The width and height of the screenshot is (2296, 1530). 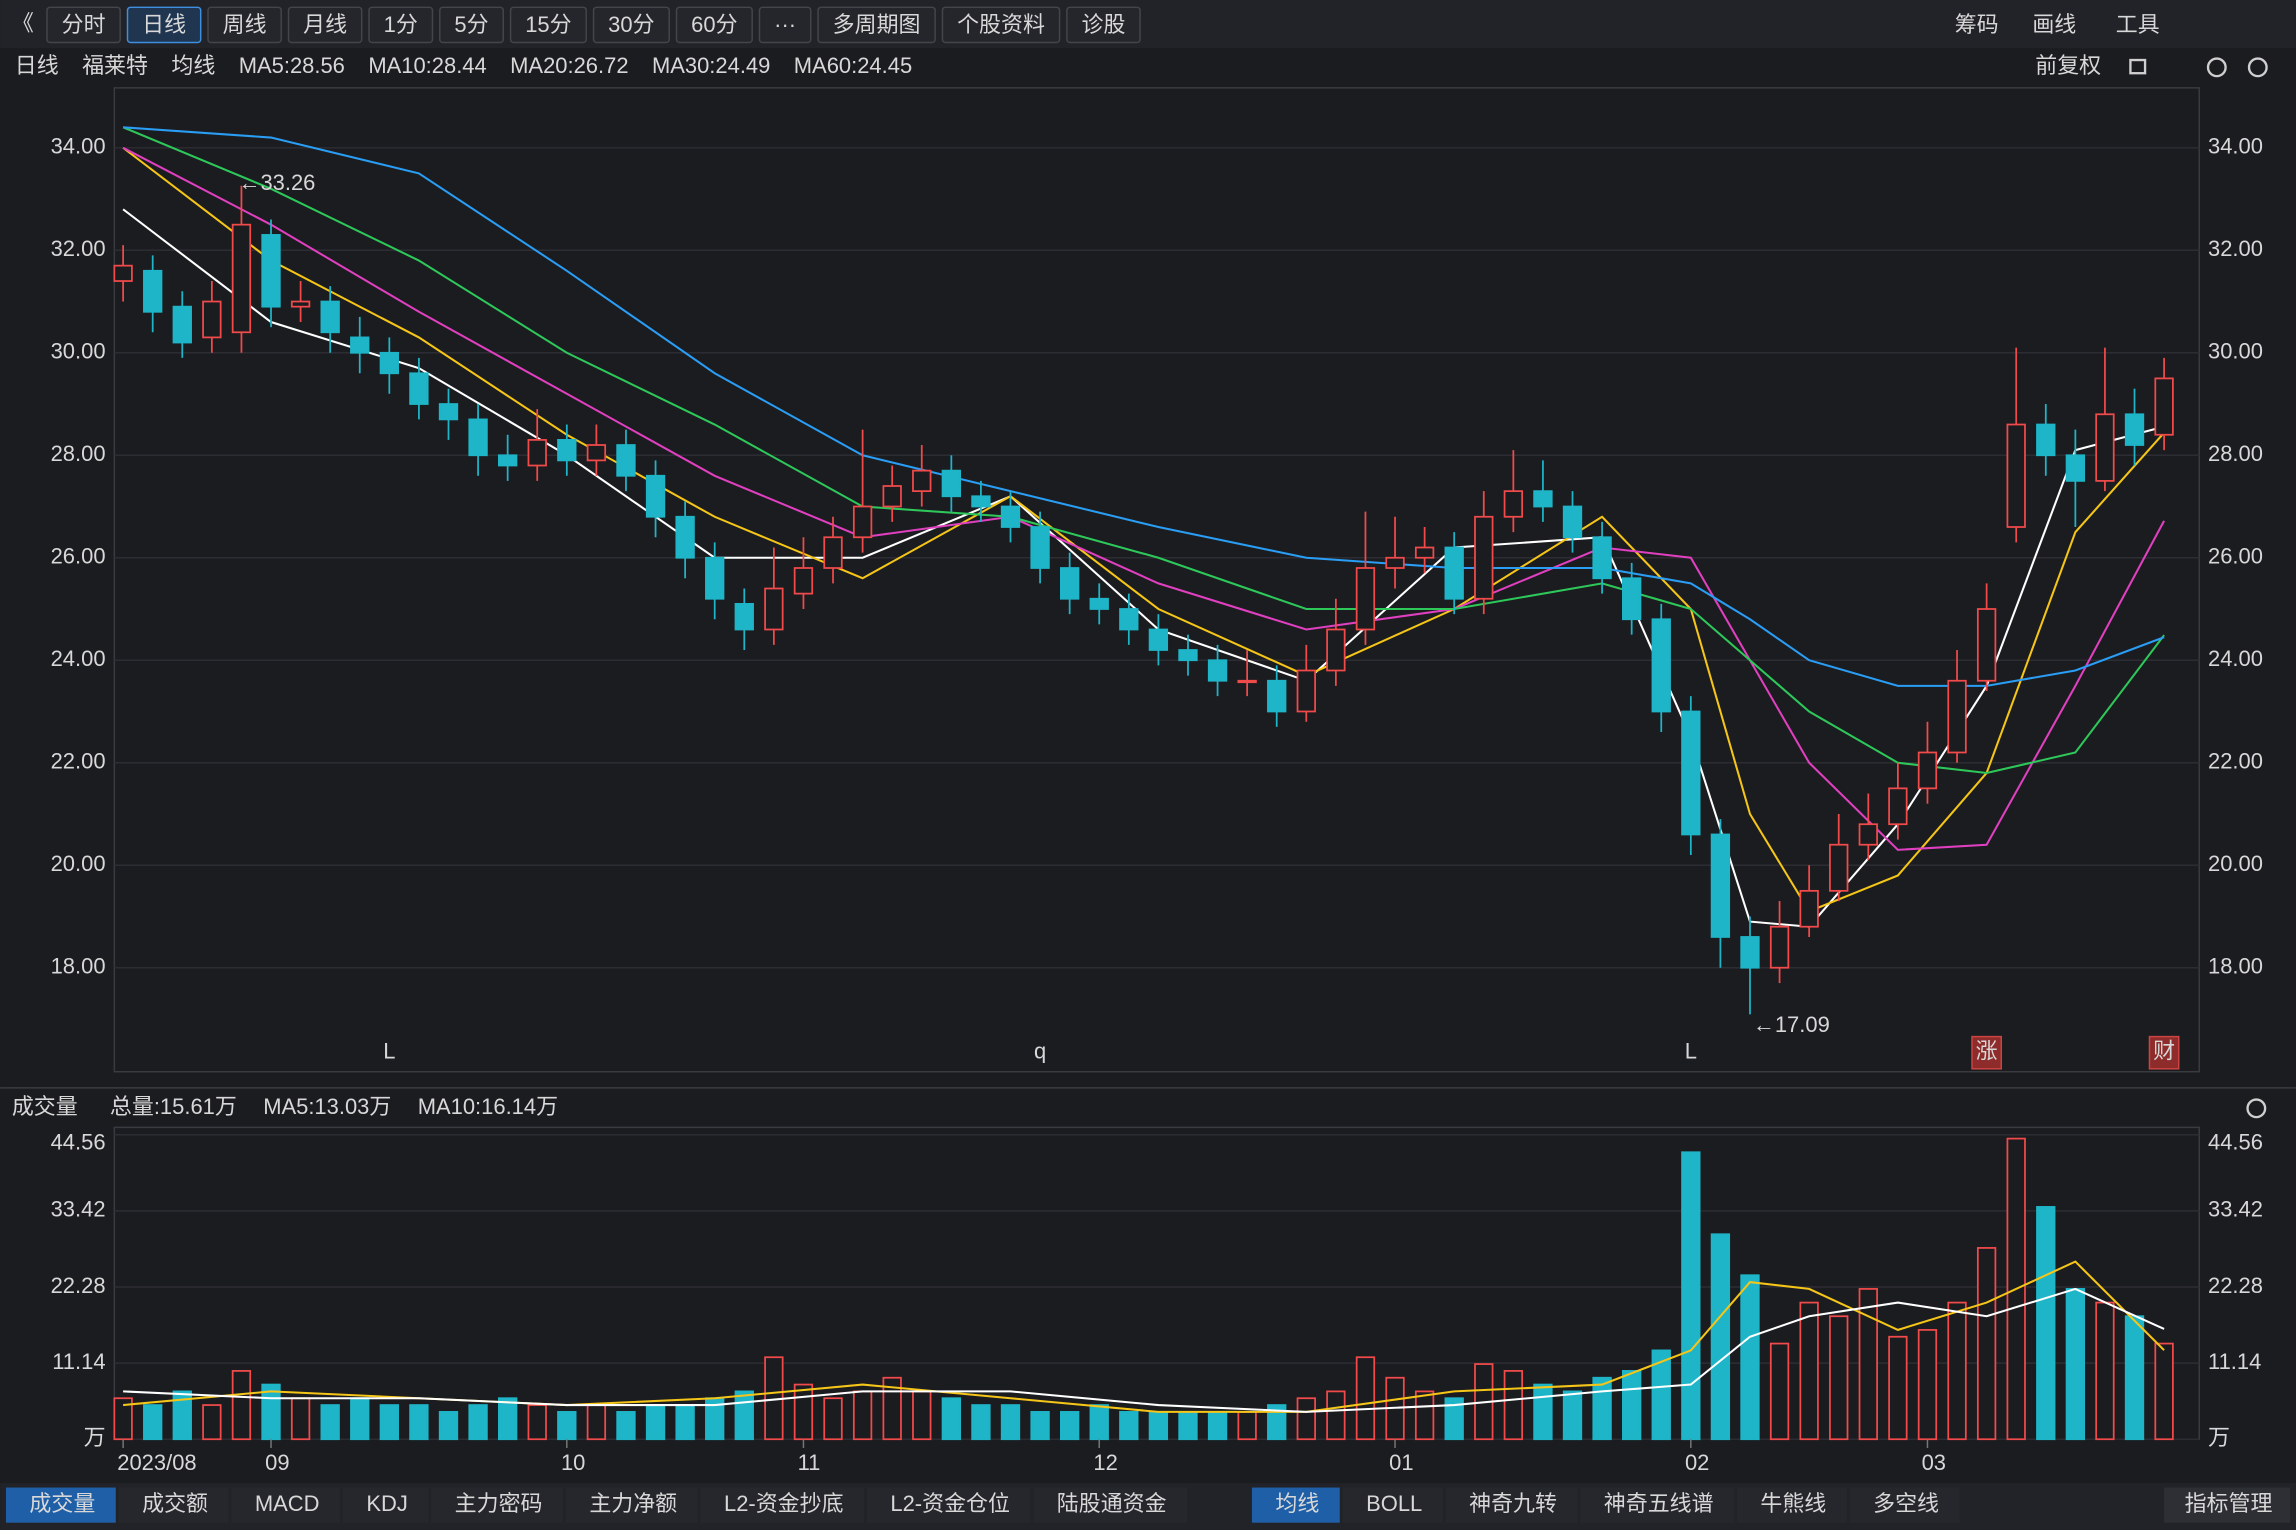 What do you see at coordinates (2235, 1209) in the screenshot?
I see `y-tick-label-right: 33.42` at bounding box center [2235, 1209].